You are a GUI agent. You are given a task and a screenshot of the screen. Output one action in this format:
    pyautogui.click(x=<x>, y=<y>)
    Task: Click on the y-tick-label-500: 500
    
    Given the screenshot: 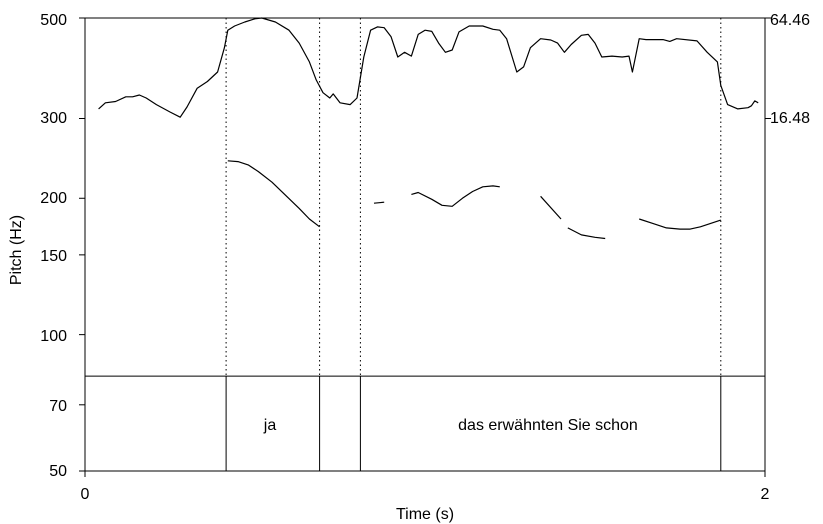 What is the action you would take?
    pyautogui.click(x=53, y=20)
    